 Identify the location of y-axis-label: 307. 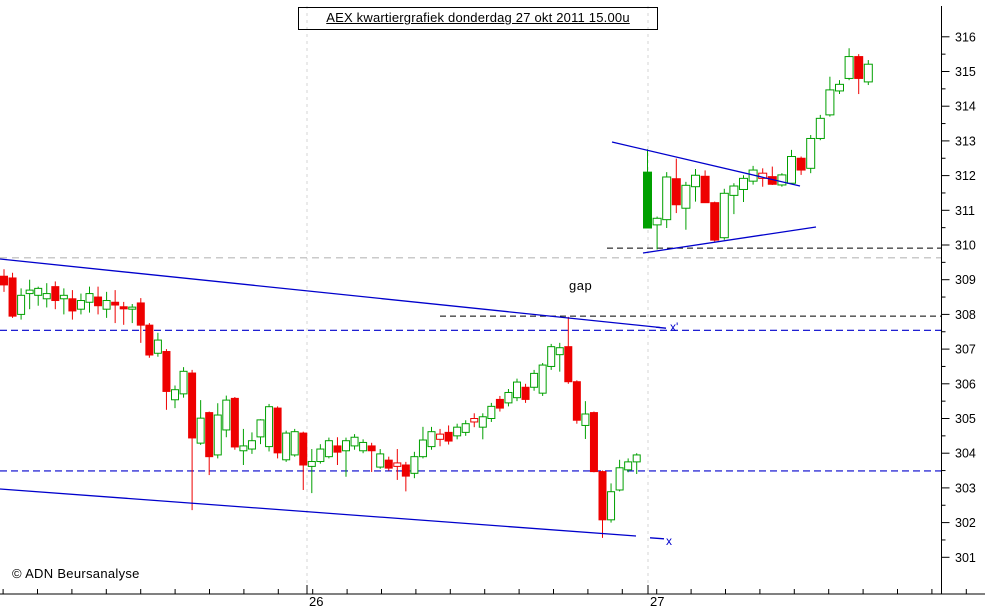
(965, 350).